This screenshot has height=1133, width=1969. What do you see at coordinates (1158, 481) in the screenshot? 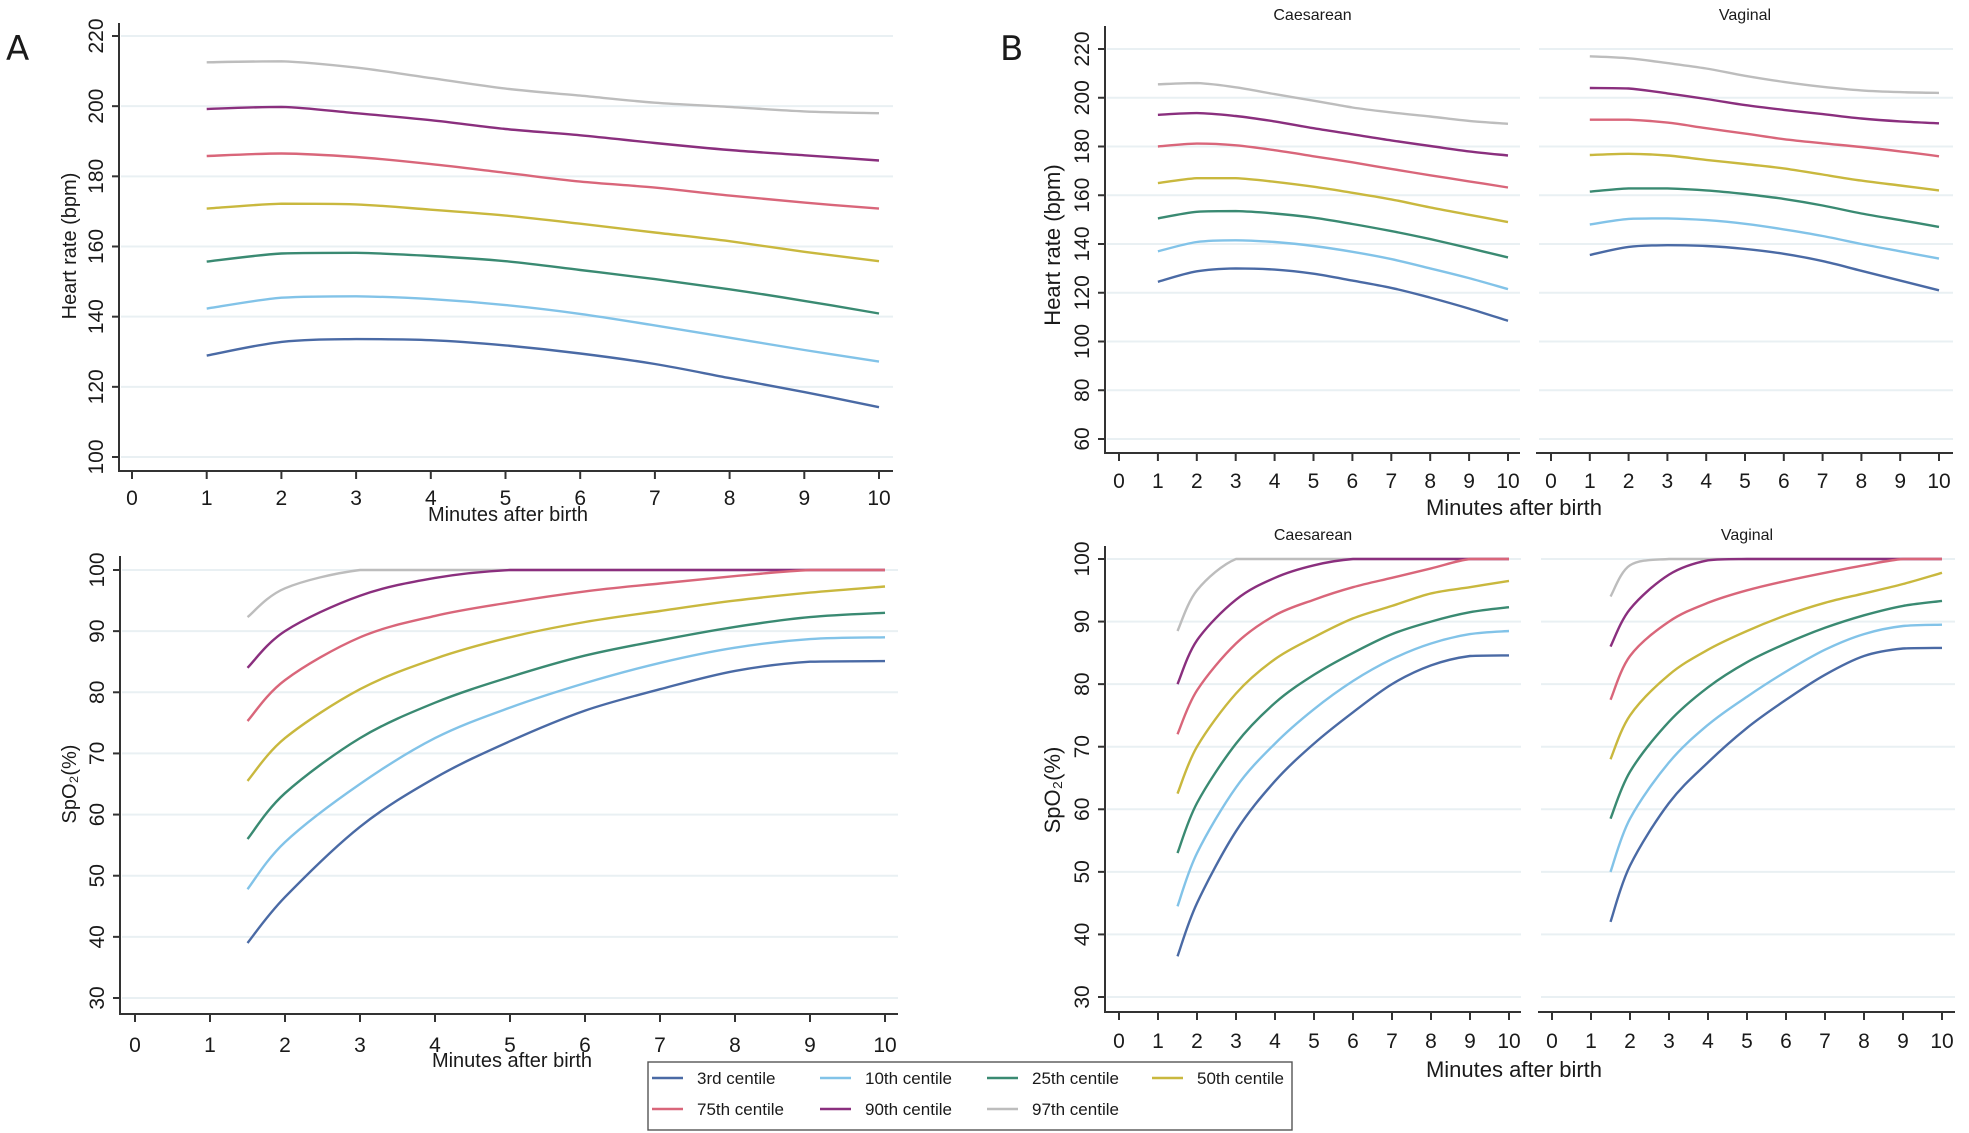
I see `x-tick-label: 1` at bounding box center [1158, 481].